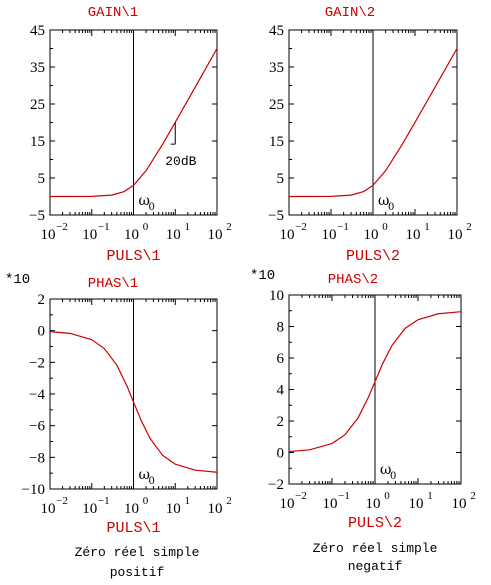 This screenshot has width=491, height=585. What do you see at coordinates (350, 13) in the screenshot?
I see `chart-title: GAIN\2` at bounding box center [350, 13].